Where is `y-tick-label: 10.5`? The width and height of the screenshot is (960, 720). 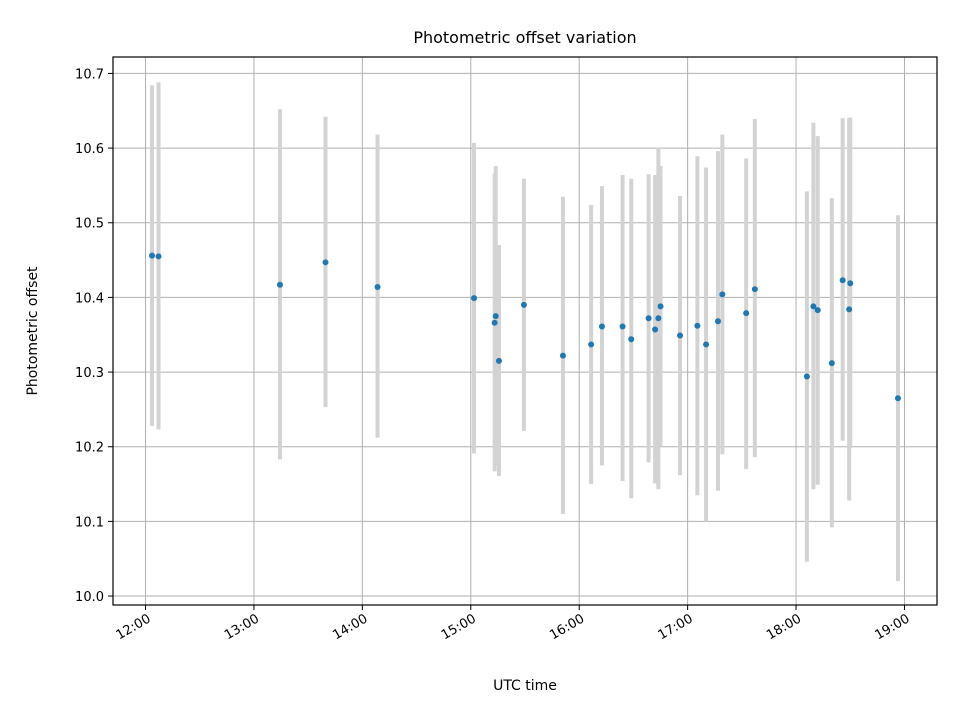
y-tick-label: 10.5 is located at coordinates (89, 224).